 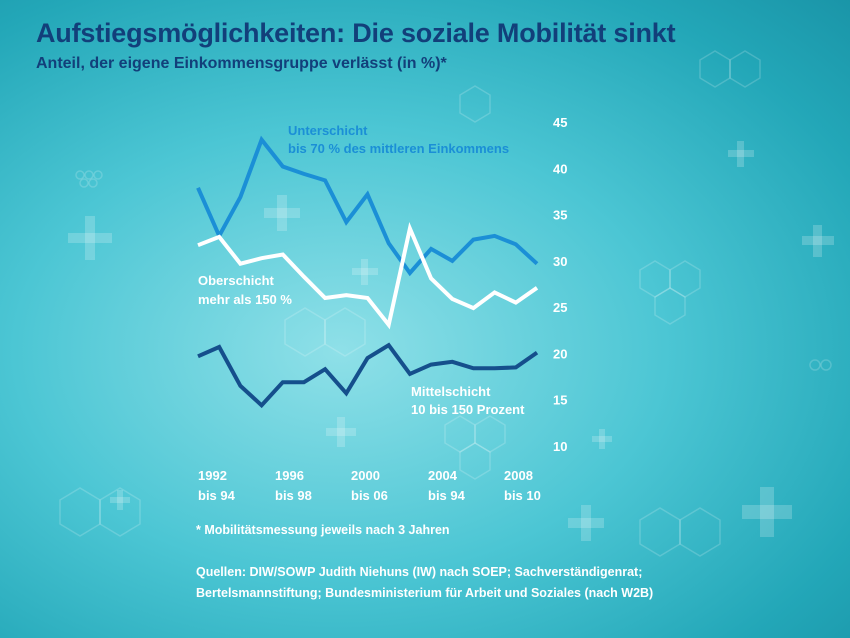 I want to click on x-tick-label: bis 10, so click(x=522, y=495).